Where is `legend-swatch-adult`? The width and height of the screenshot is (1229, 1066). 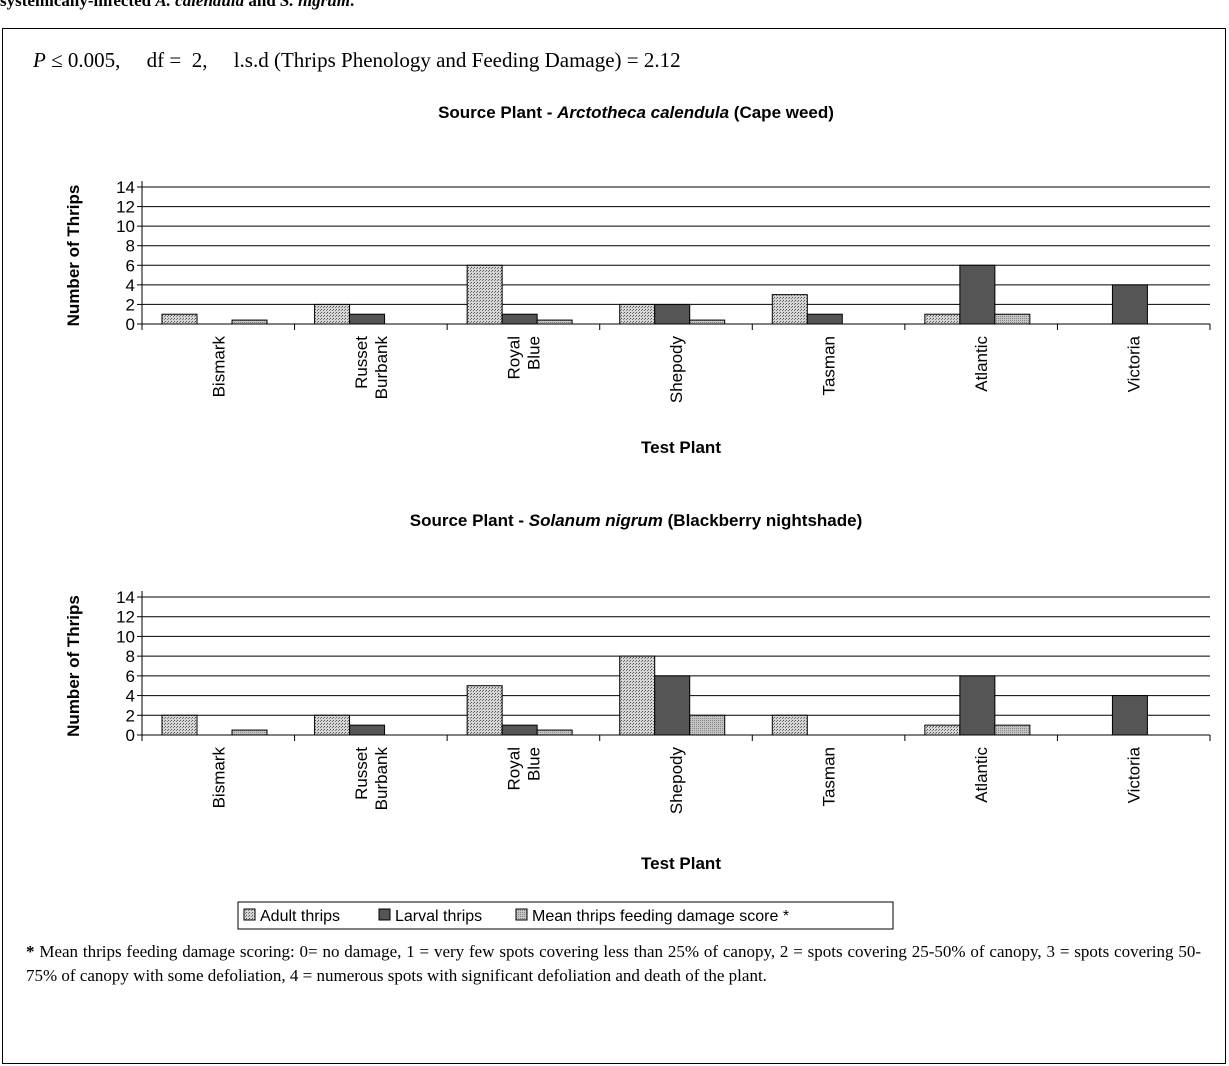
legend-swatch-adult is located at coordinates (249, 914).